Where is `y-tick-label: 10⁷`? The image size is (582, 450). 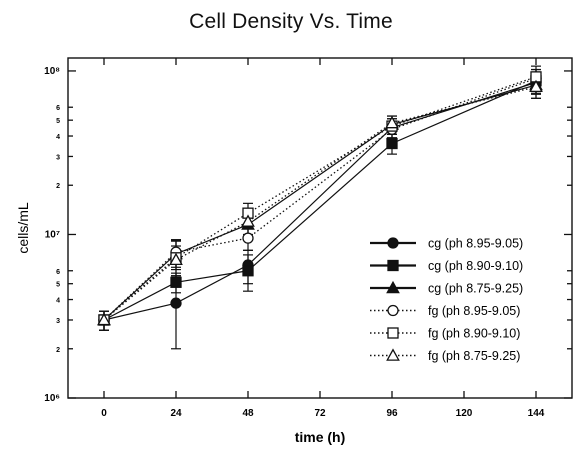
y-tick-label: 10⁷ is located at coordinates (52, 234).